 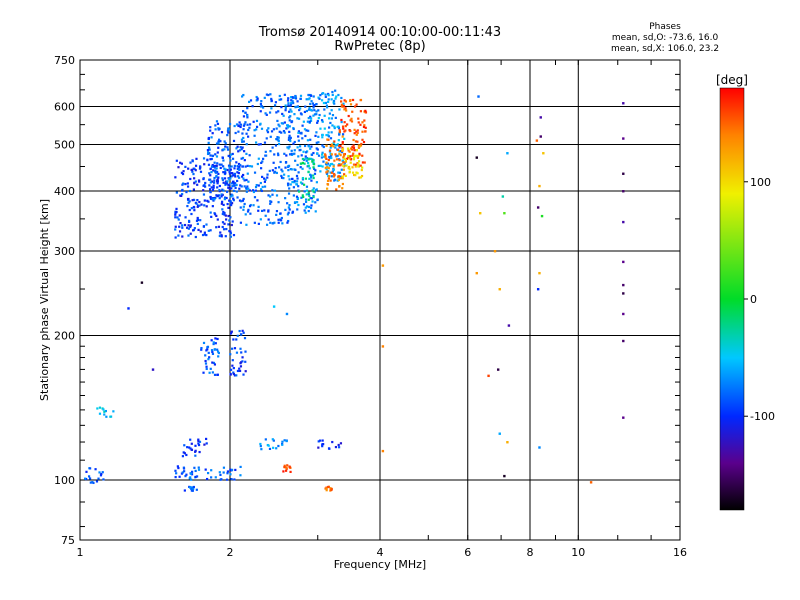 I want to click on x-axis-label: Frequency [MHz], so click(x=380, y=564).